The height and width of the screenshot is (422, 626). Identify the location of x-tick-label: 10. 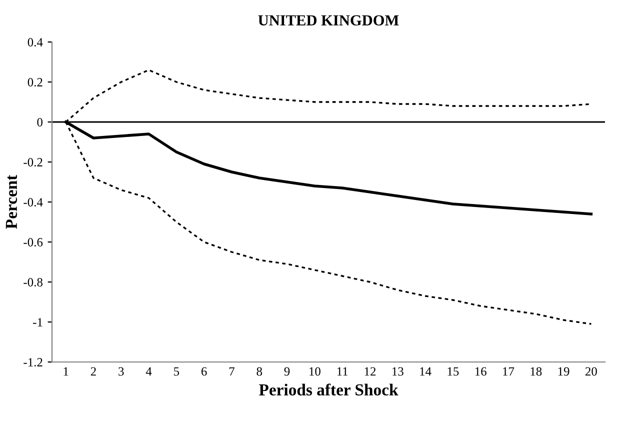
(315, 371).